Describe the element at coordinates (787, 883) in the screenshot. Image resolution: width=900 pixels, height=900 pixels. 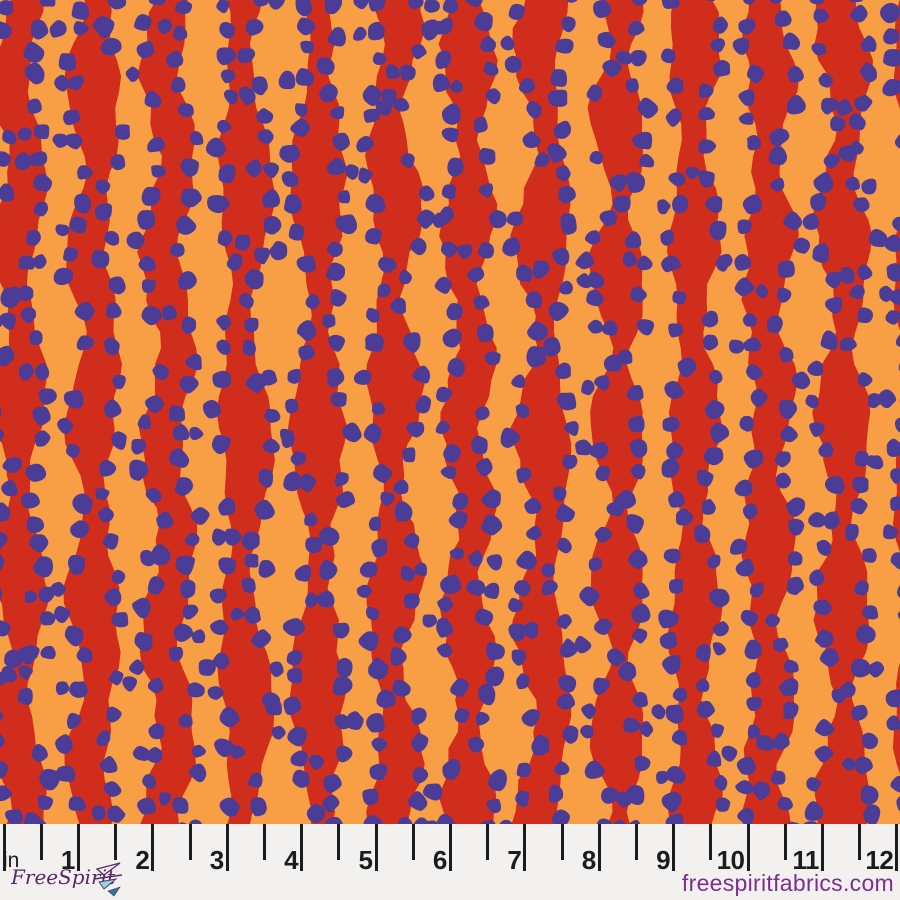
I see `website-url: freespiritfabrics.com` at that location.